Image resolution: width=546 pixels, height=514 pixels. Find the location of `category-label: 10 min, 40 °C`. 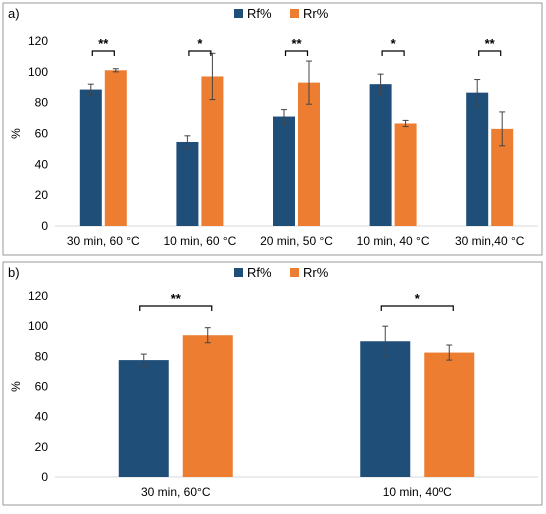

category-label: 10 min, 40 °C is located at coordinates (393, 241).